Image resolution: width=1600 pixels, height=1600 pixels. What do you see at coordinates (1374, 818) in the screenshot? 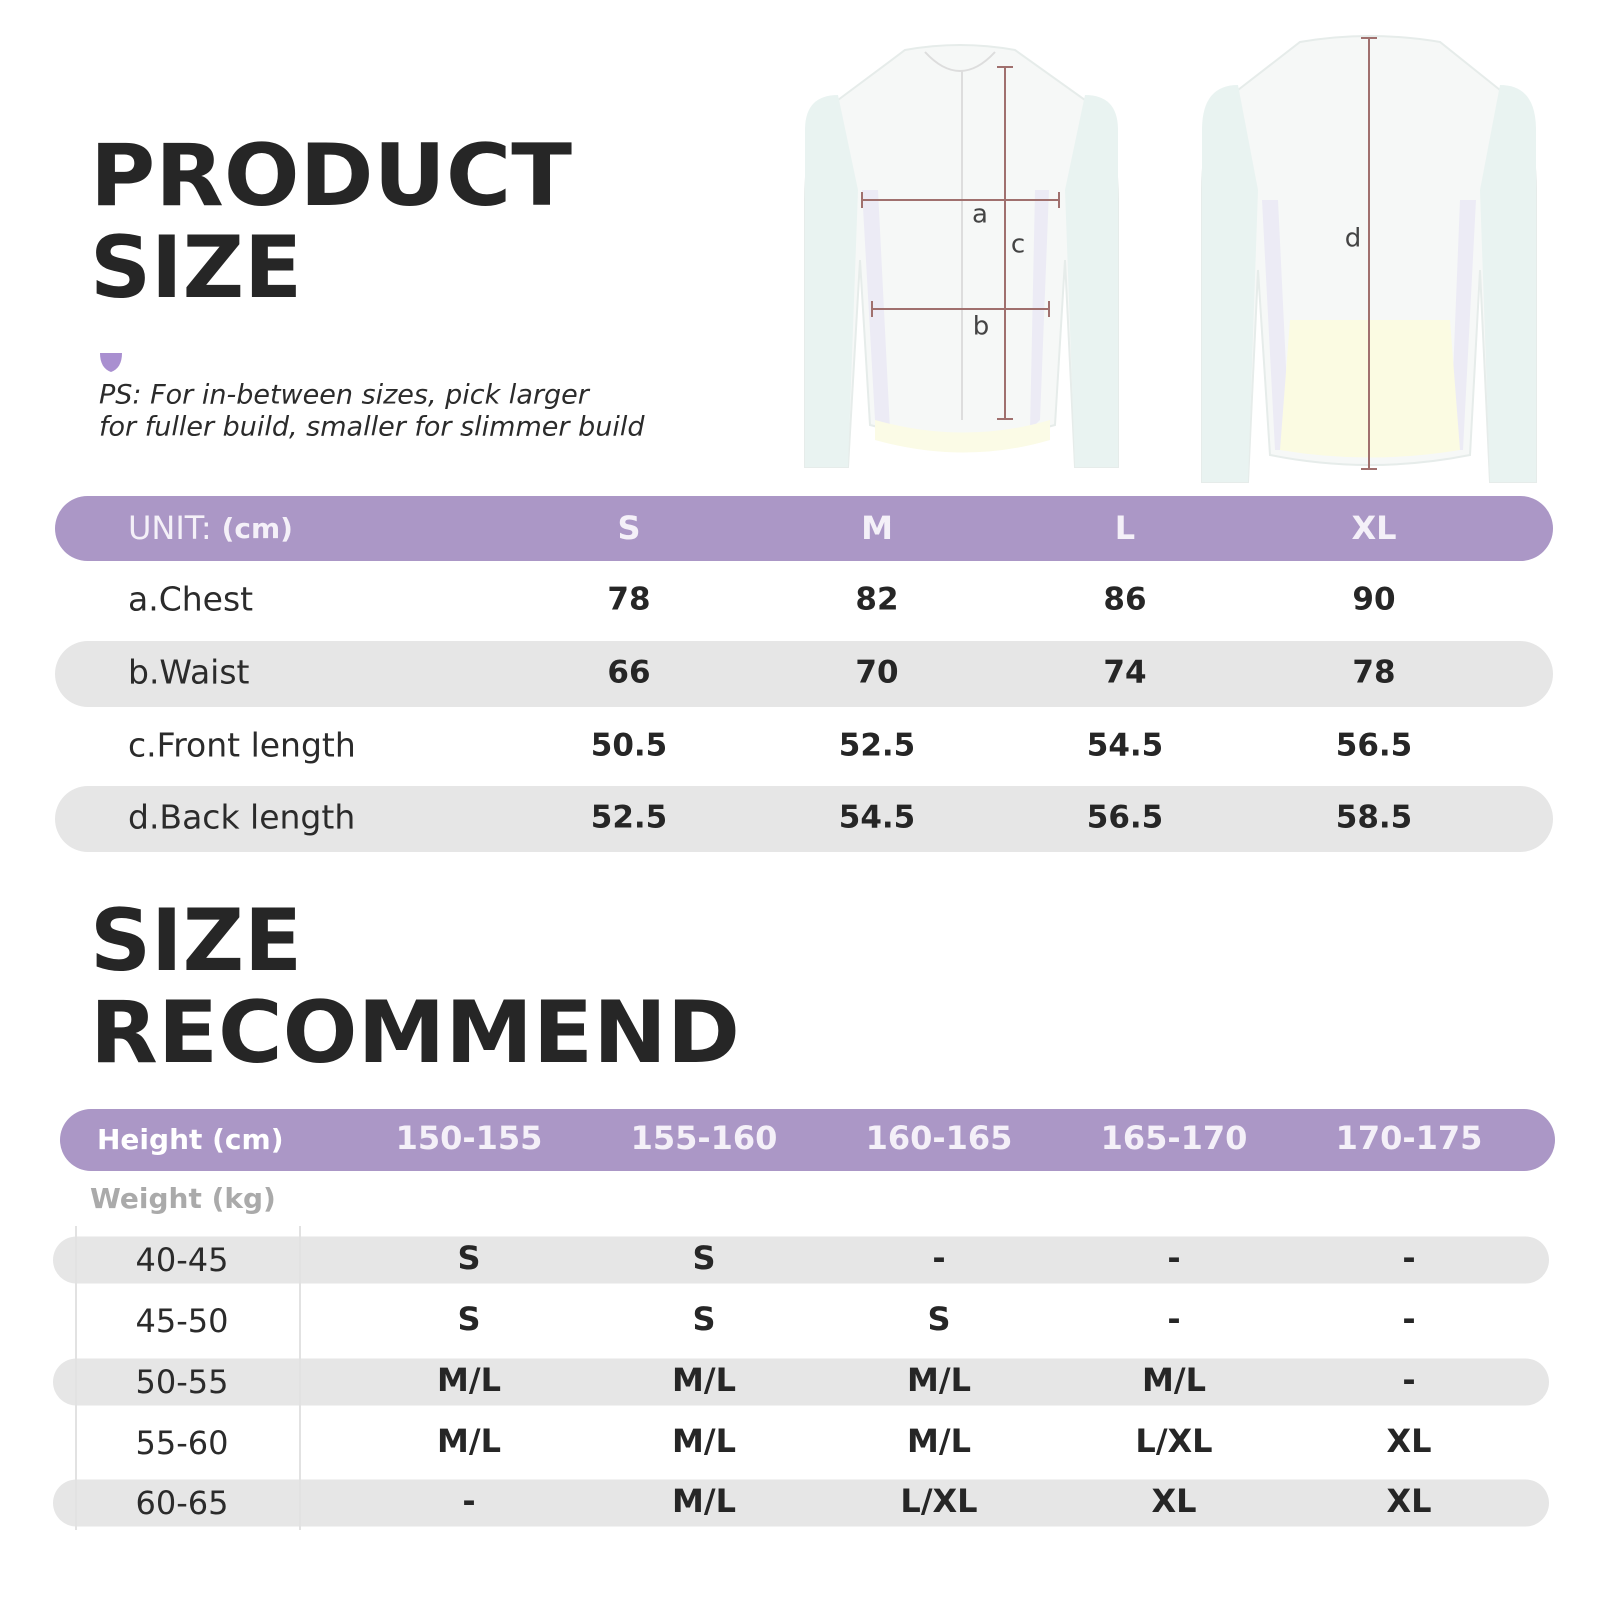
I see `size-value: 58.5` at bounding box center [1374, 818].